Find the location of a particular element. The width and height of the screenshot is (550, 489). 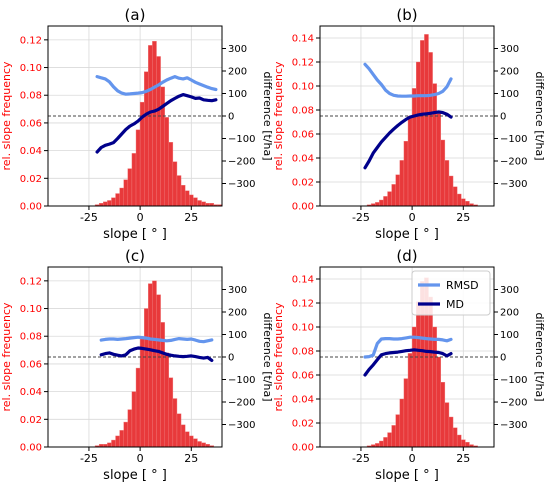

right-y-tick-label: 0 is located at coordinates (503, 358).